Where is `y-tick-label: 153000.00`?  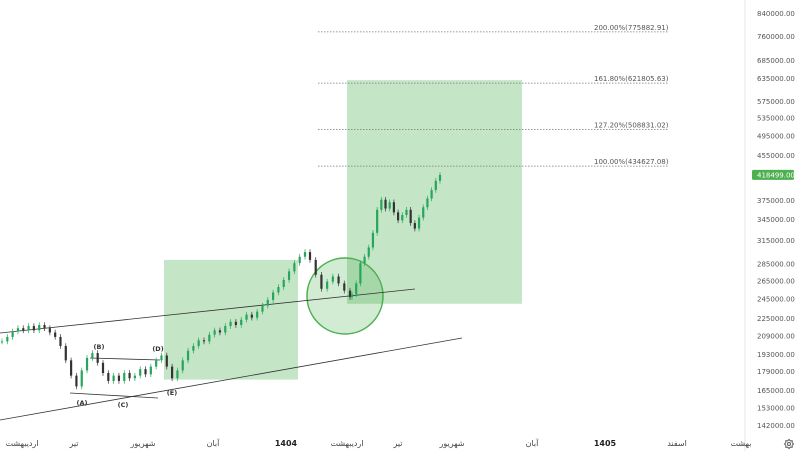 y-tick-label: 153000.00 is located at coordinates (776, 409).